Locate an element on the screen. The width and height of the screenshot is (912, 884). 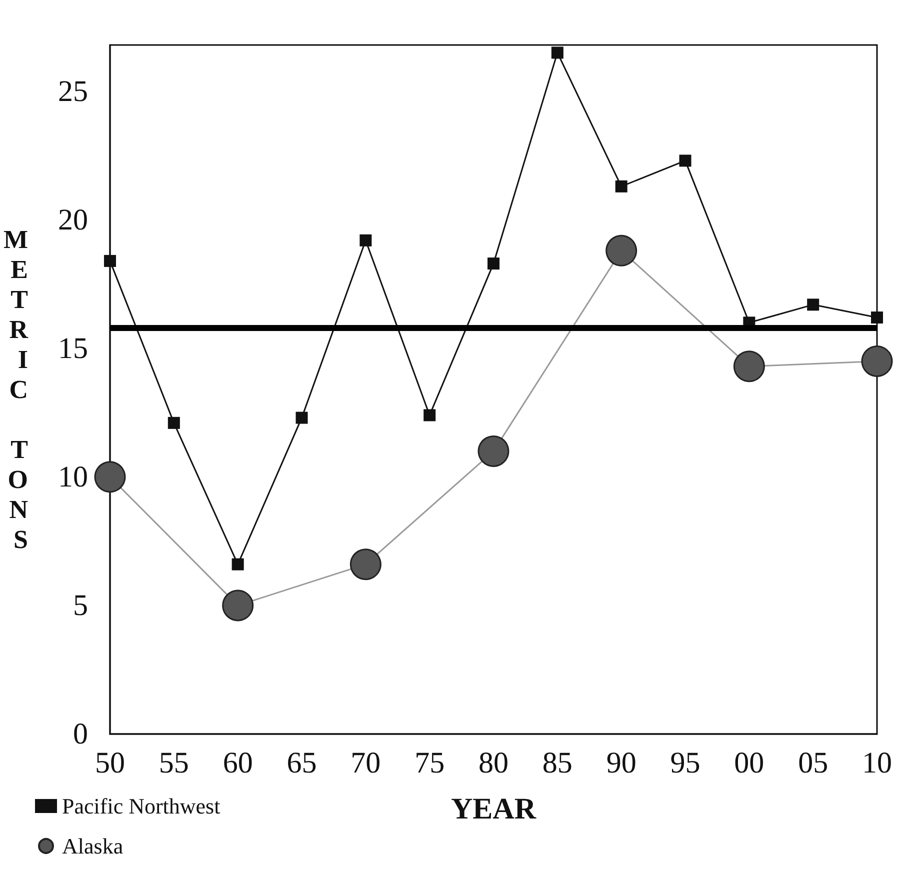
x-tick-label: 95 is located at coordinates (685, 763).